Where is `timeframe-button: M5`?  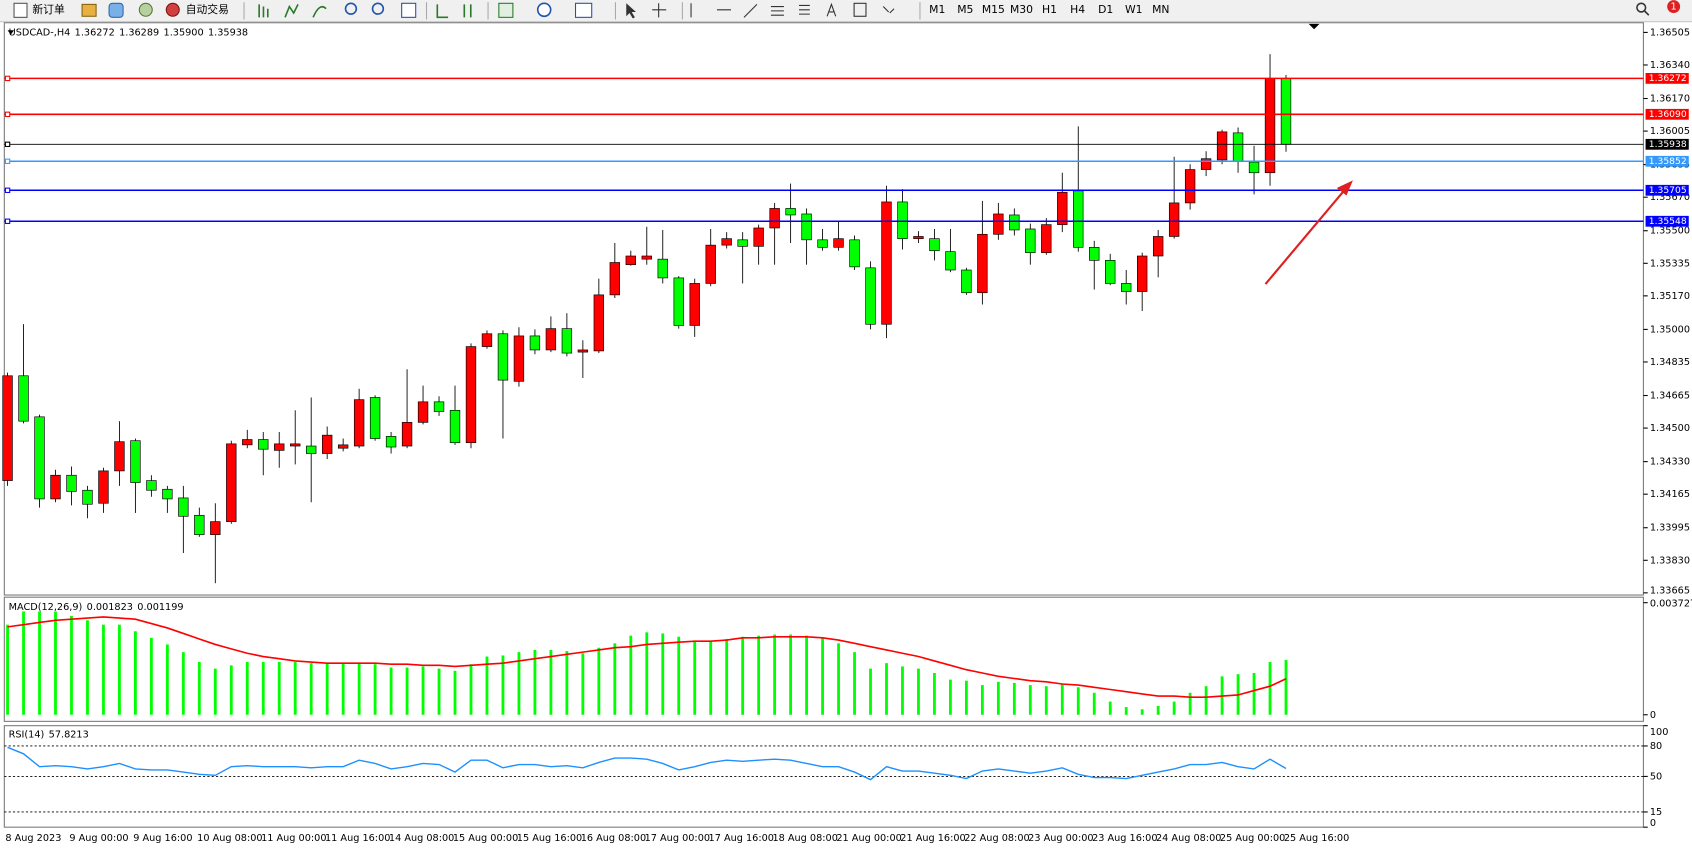
timeframe-button: M5 is located at coordinates (965, 9).